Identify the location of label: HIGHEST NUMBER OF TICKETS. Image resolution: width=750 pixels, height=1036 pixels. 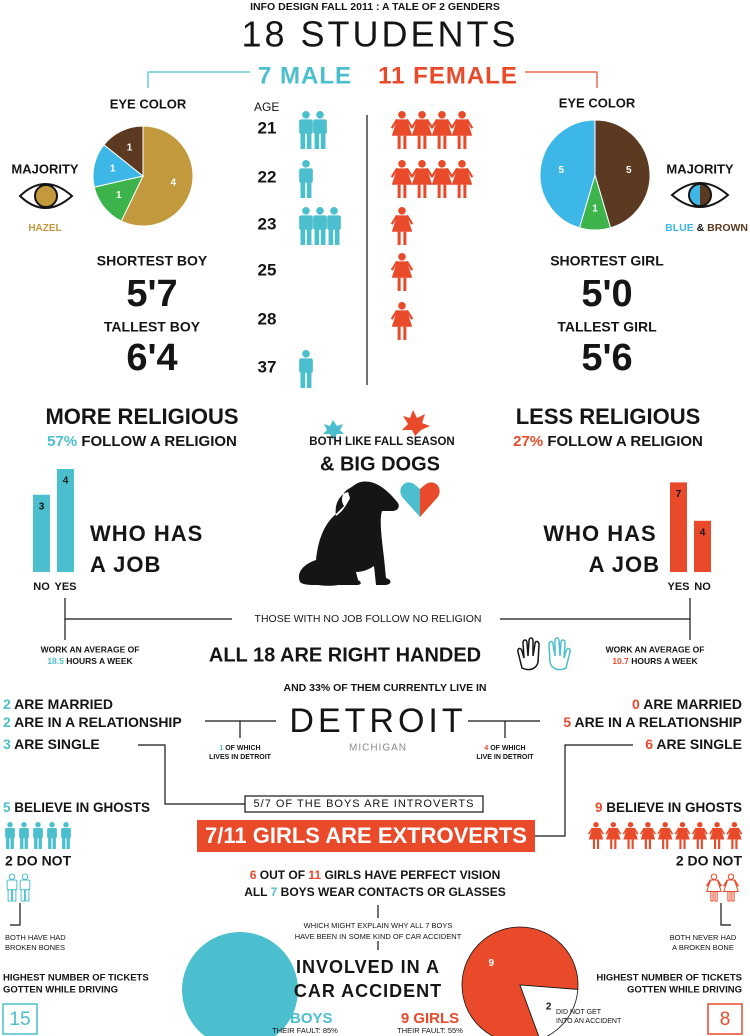
(76, 978).